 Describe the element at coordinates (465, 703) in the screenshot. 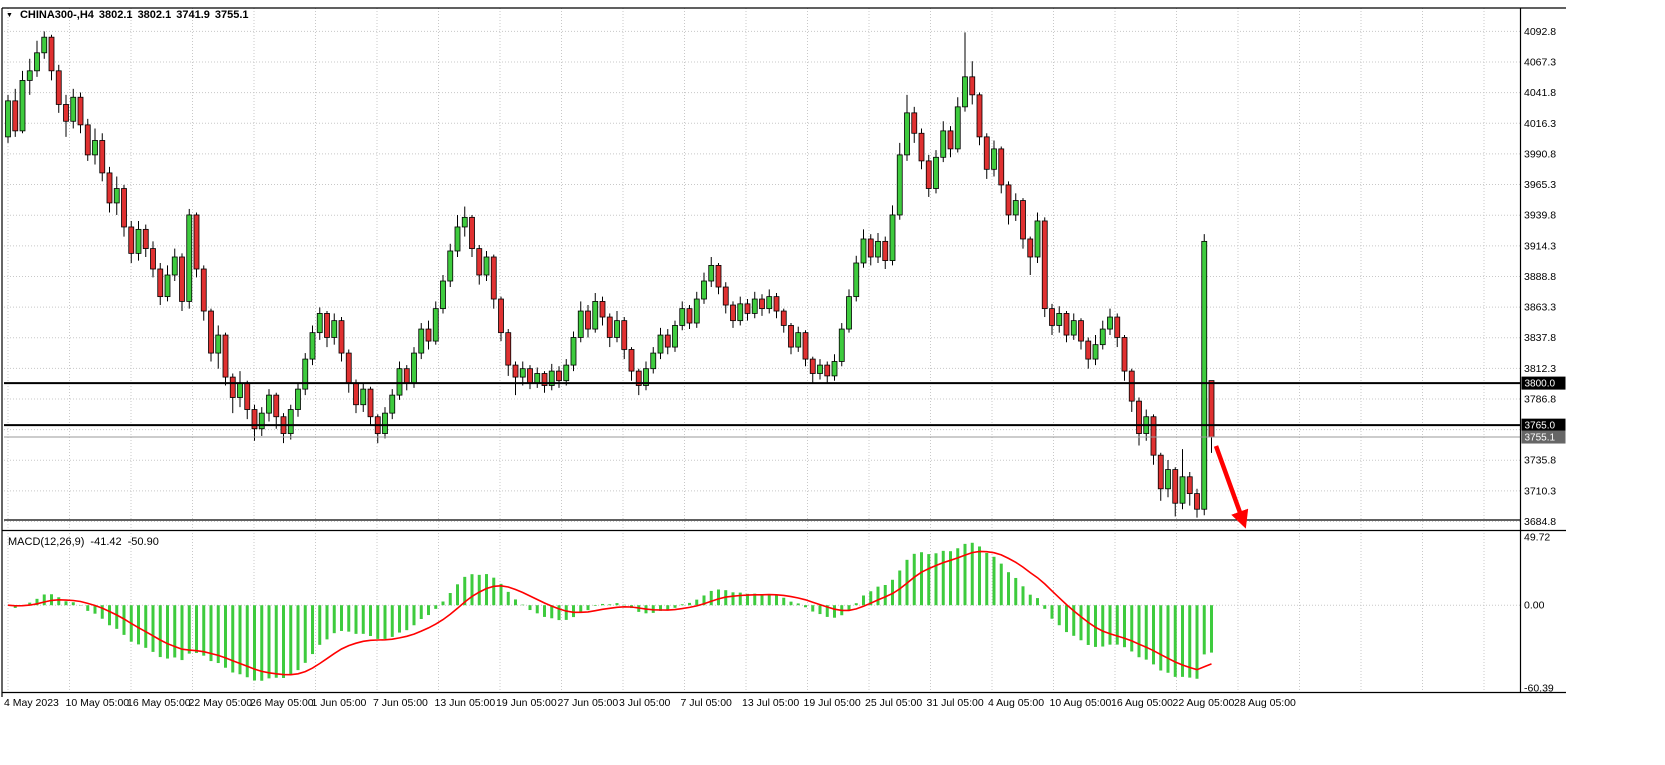

I see `time-axis-label: 13 Jun 05:00` at that location.